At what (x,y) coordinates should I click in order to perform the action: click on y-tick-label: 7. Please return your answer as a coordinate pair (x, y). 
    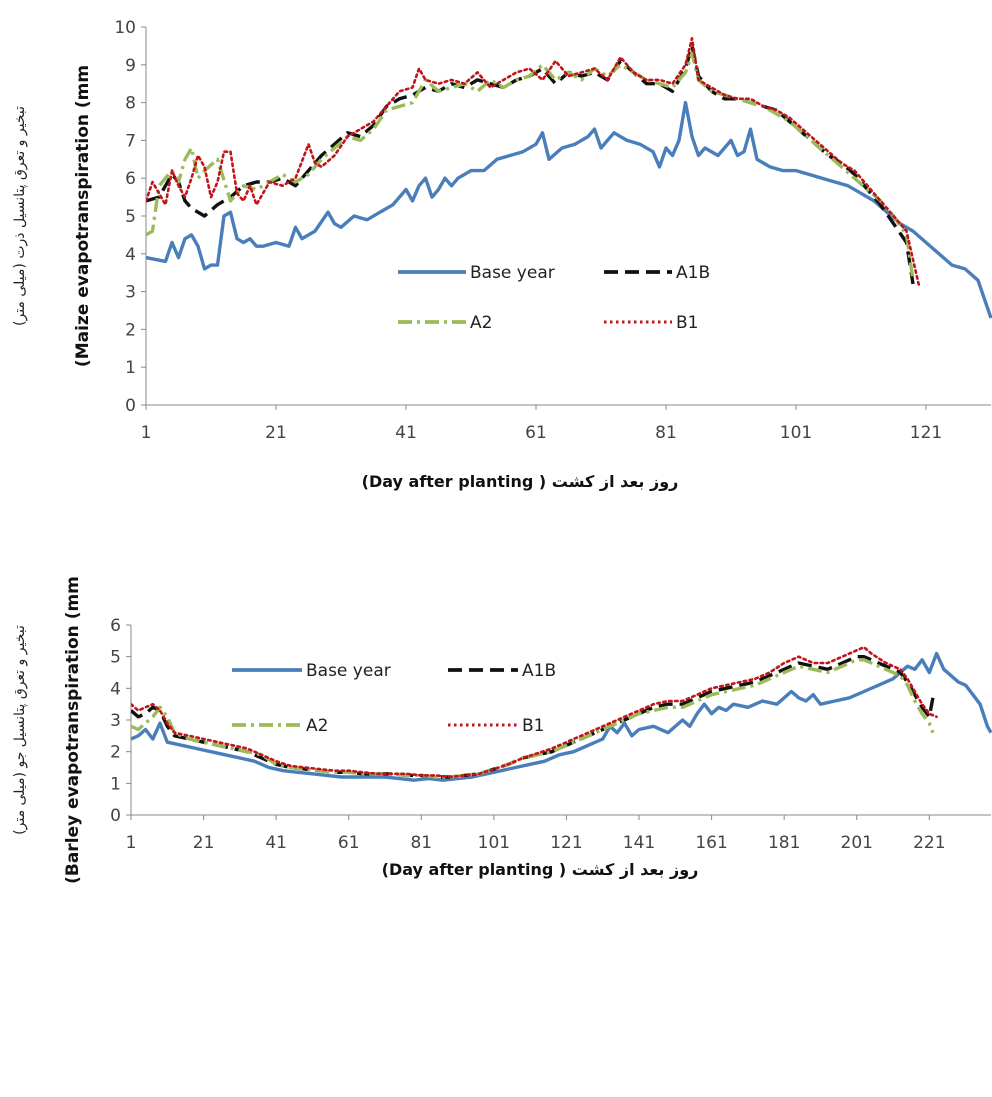
    Looking at the image, I should click on (130, 141).